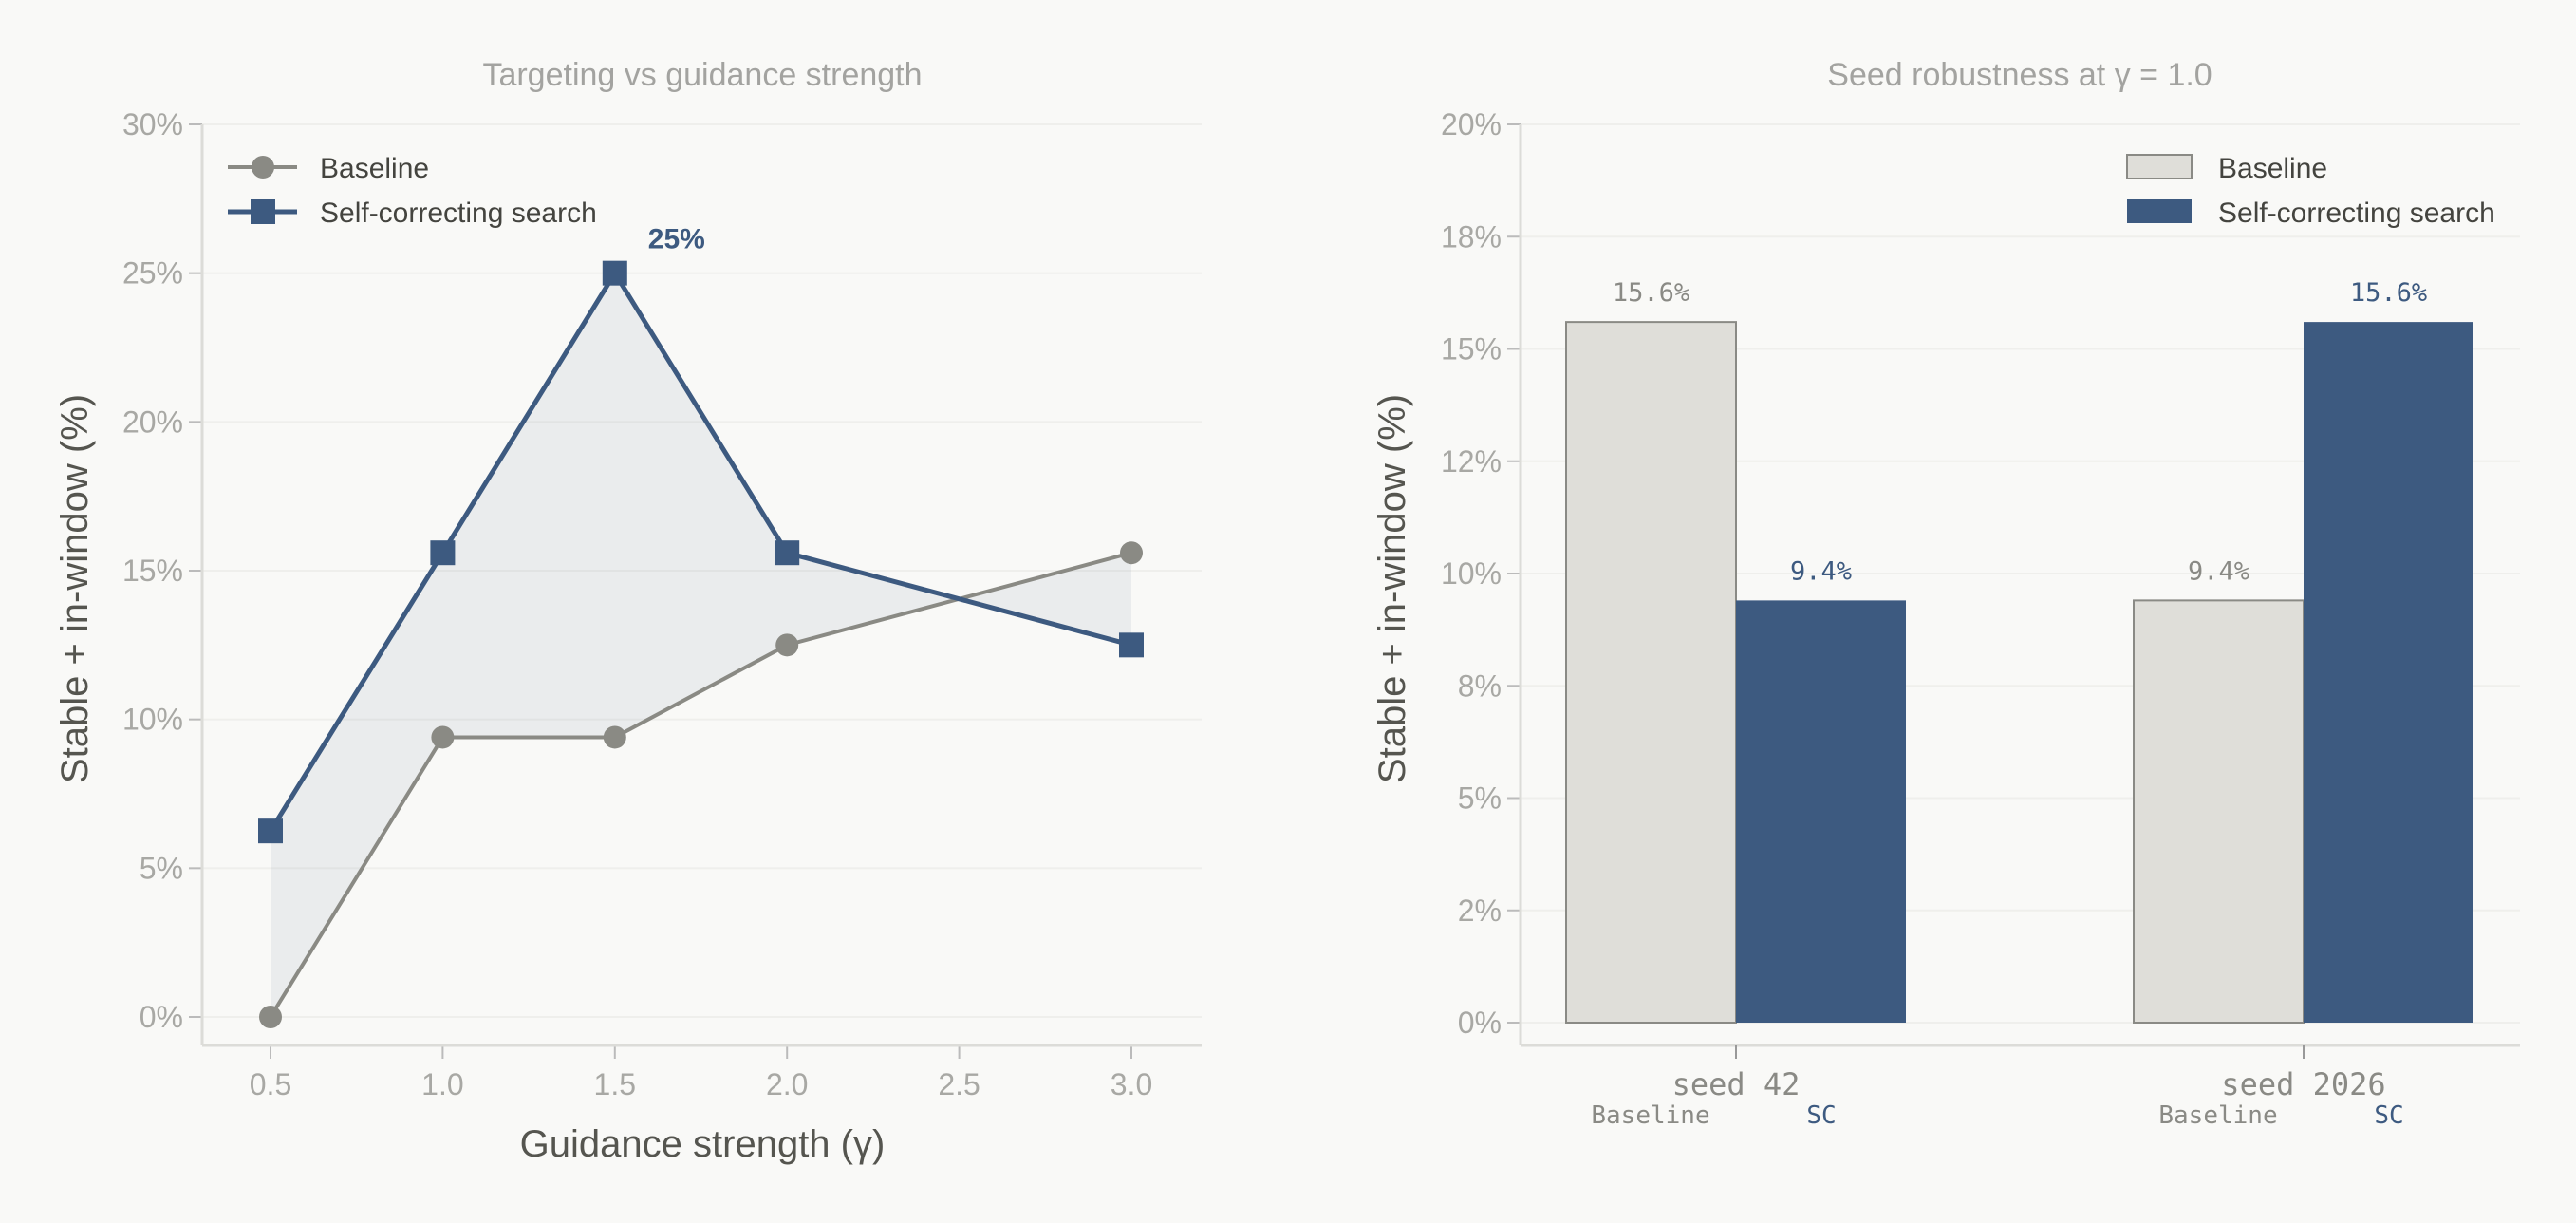 Image resolution: width=2576 pixels, height=1223 pixels. What do you see at coordinates (1471, 236) in the screenshot?
I see `y-tick-label: 18%` at bounding box center [1471, 236].